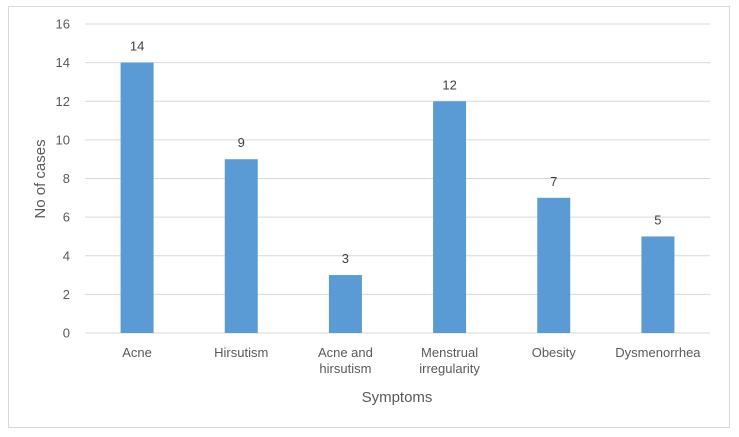 This screenshot has height=437, width=739. I want to click on y-tick-label: 12, so click(63, 101).